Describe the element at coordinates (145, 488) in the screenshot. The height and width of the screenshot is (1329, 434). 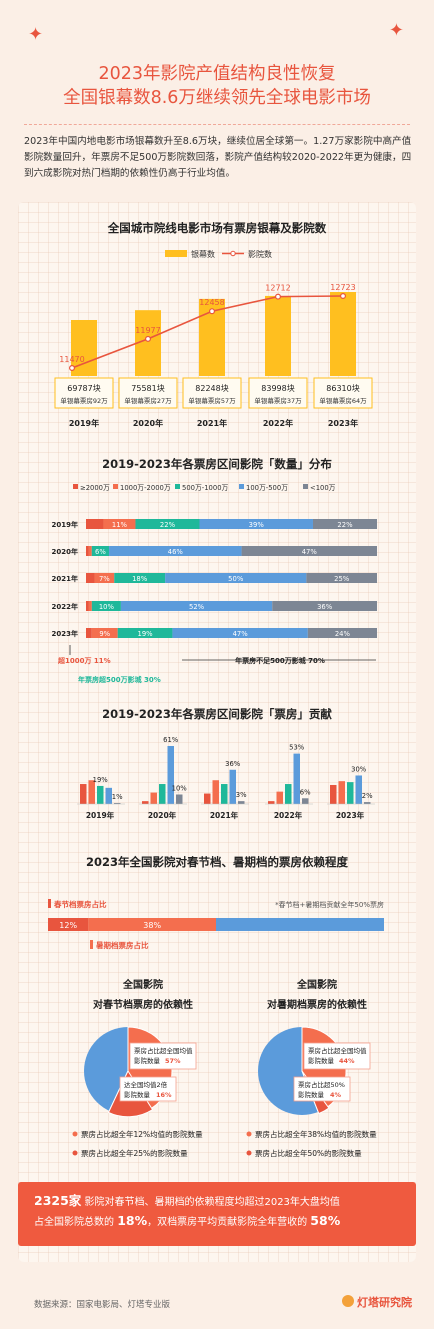
I see `legend-label: 1000万-2000万` at that location.